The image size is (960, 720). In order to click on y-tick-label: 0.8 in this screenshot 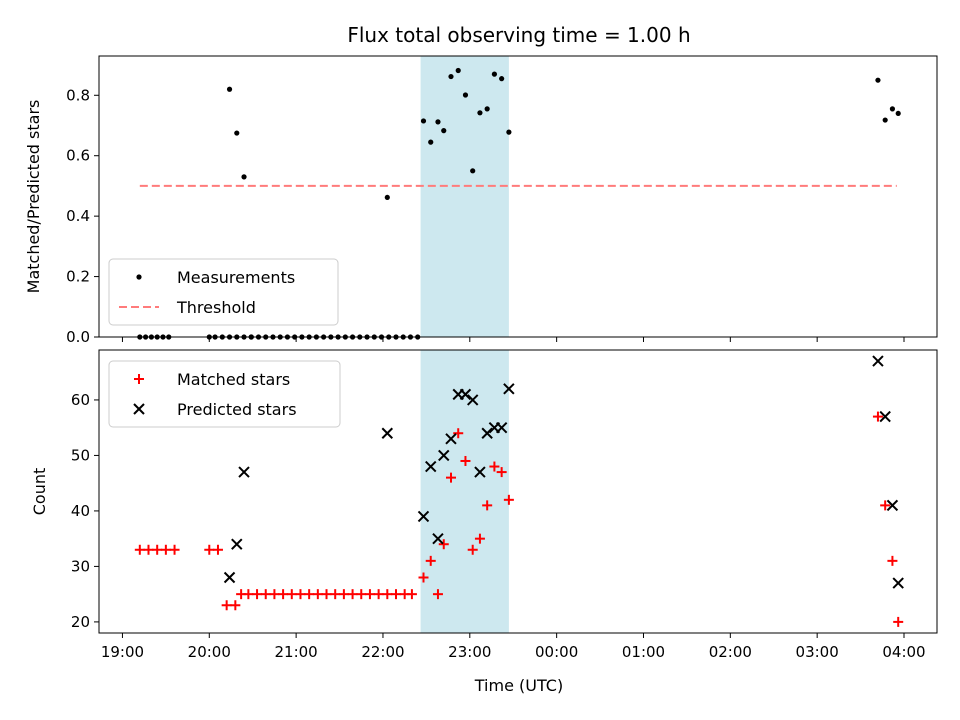, I will do `click(78, 95)`.